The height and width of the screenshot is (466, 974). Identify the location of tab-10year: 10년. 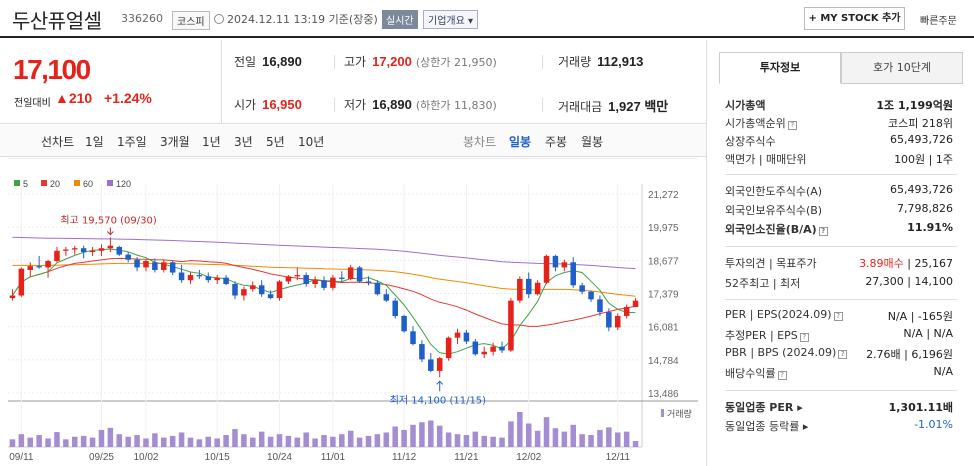
(311, 142).